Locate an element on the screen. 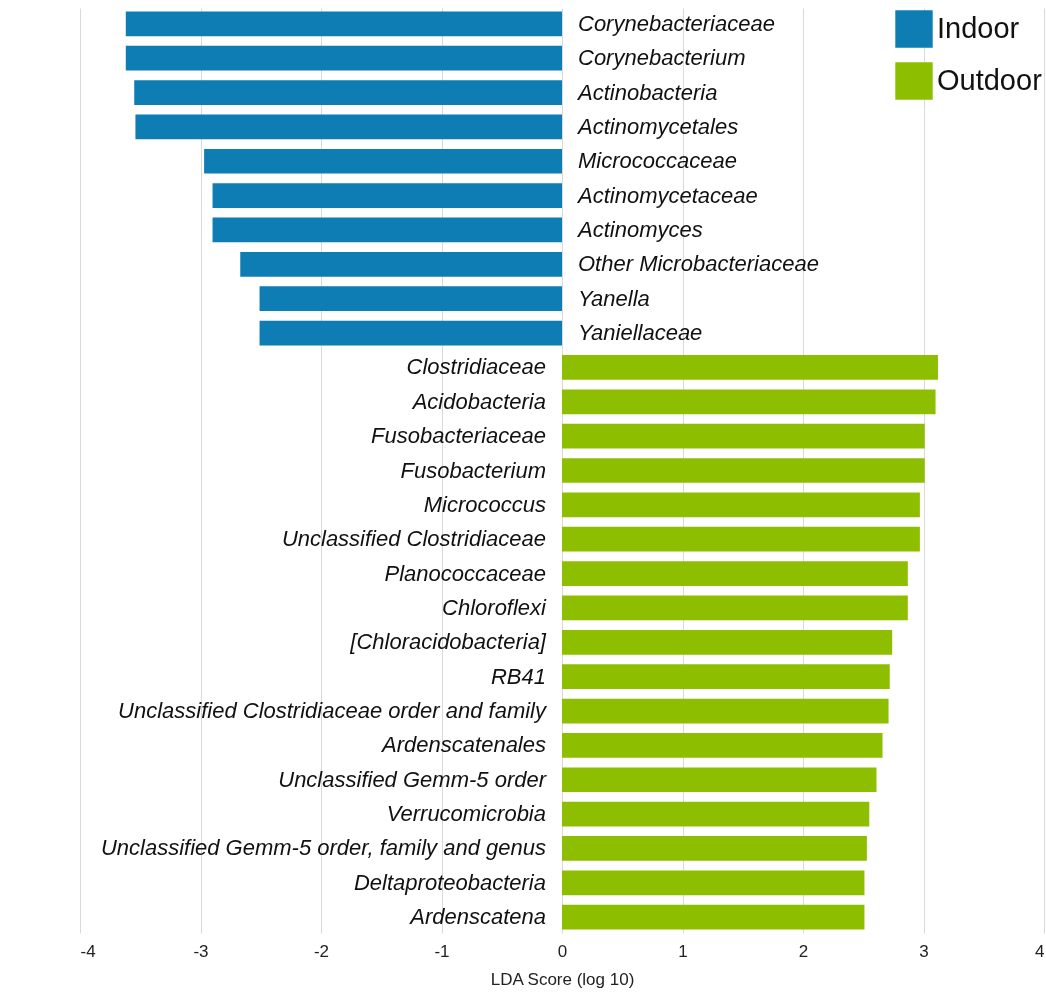 Image resolution: width=1046 pixels, height=1000 pixels. x-axis-title: LDA Score (log 10) is located at coordinates (562, 979).